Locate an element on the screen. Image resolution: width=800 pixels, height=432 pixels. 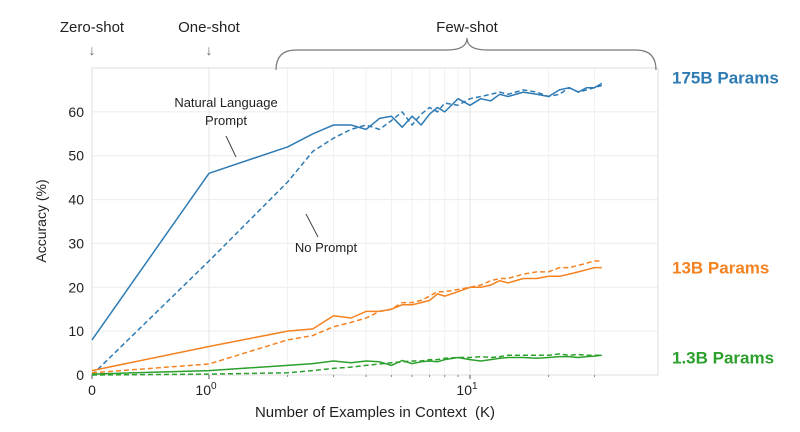
x-ticks: 0 100 10¹ is located at coordinates (342, 386).